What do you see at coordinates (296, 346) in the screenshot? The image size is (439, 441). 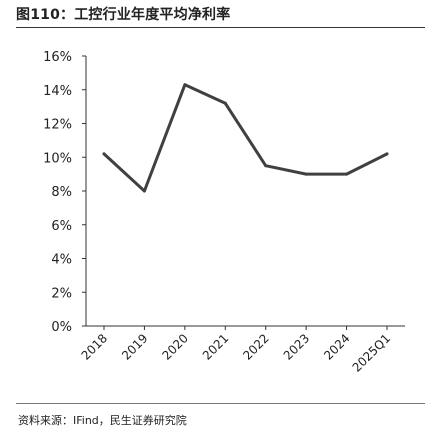 I see `x-tick-label: 2023` at bounding box center [296, 346].